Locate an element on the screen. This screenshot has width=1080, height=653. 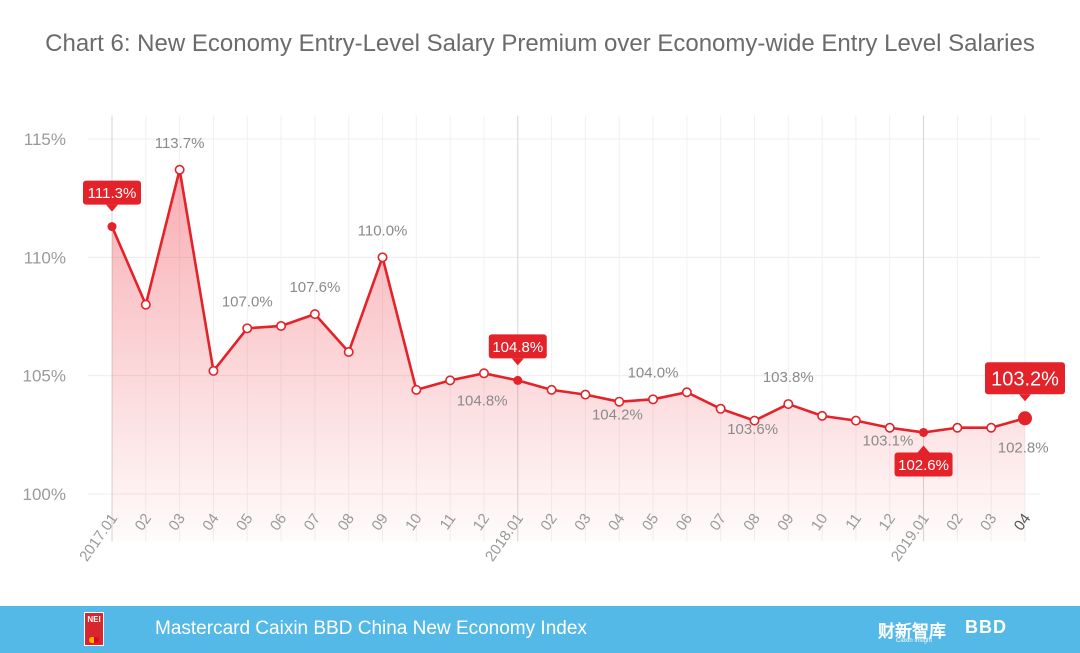
data-label: 107.0% is located at coordinates (247, 301).